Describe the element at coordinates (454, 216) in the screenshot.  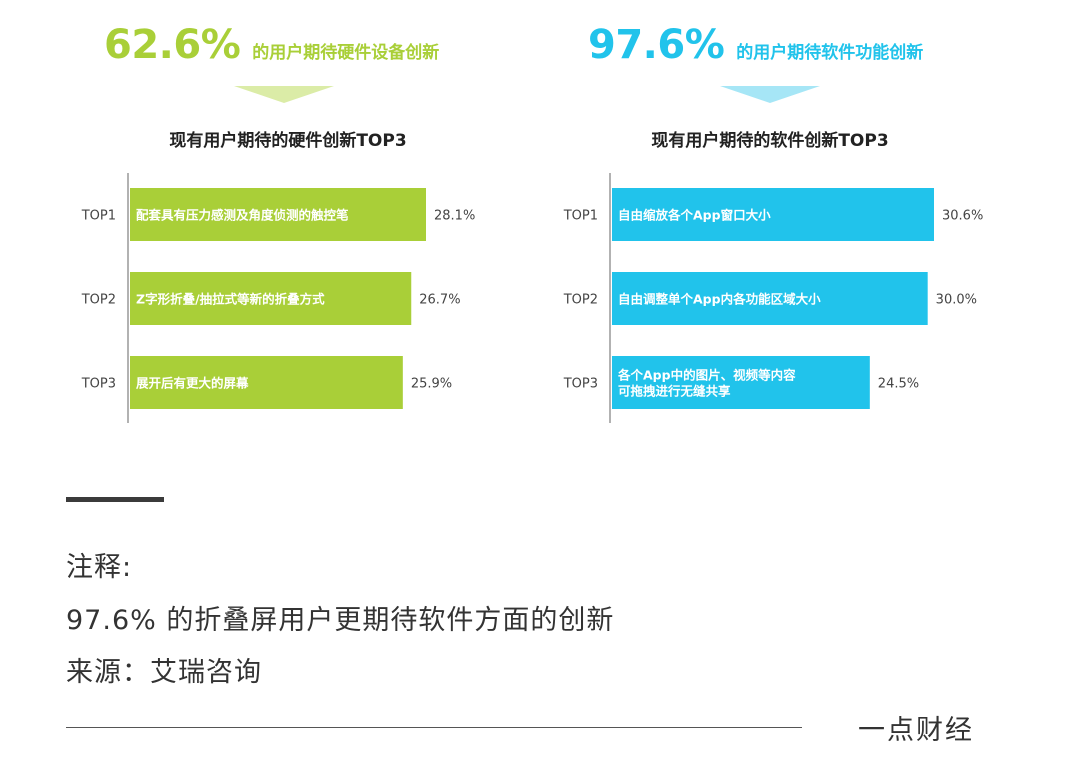
I see `value-label: 28.1%` at that location.